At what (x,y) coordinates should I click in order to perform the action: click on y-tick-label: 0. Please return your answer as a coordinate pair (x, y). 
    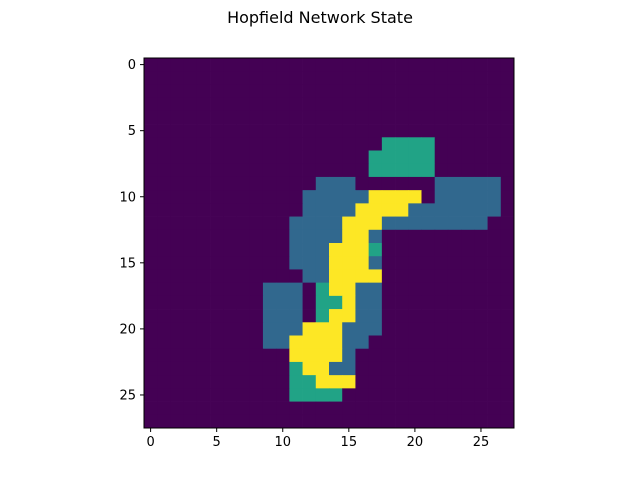
    Looking at the image, I should click on (132, 65).